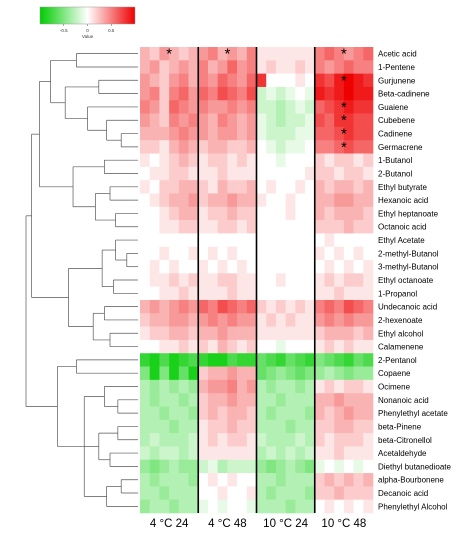 This screenshot has width=474, height=542. Describe the element at coordinates (401, 240) in the screenshot. I see `row-label: Ethyl Acetate` at that location.